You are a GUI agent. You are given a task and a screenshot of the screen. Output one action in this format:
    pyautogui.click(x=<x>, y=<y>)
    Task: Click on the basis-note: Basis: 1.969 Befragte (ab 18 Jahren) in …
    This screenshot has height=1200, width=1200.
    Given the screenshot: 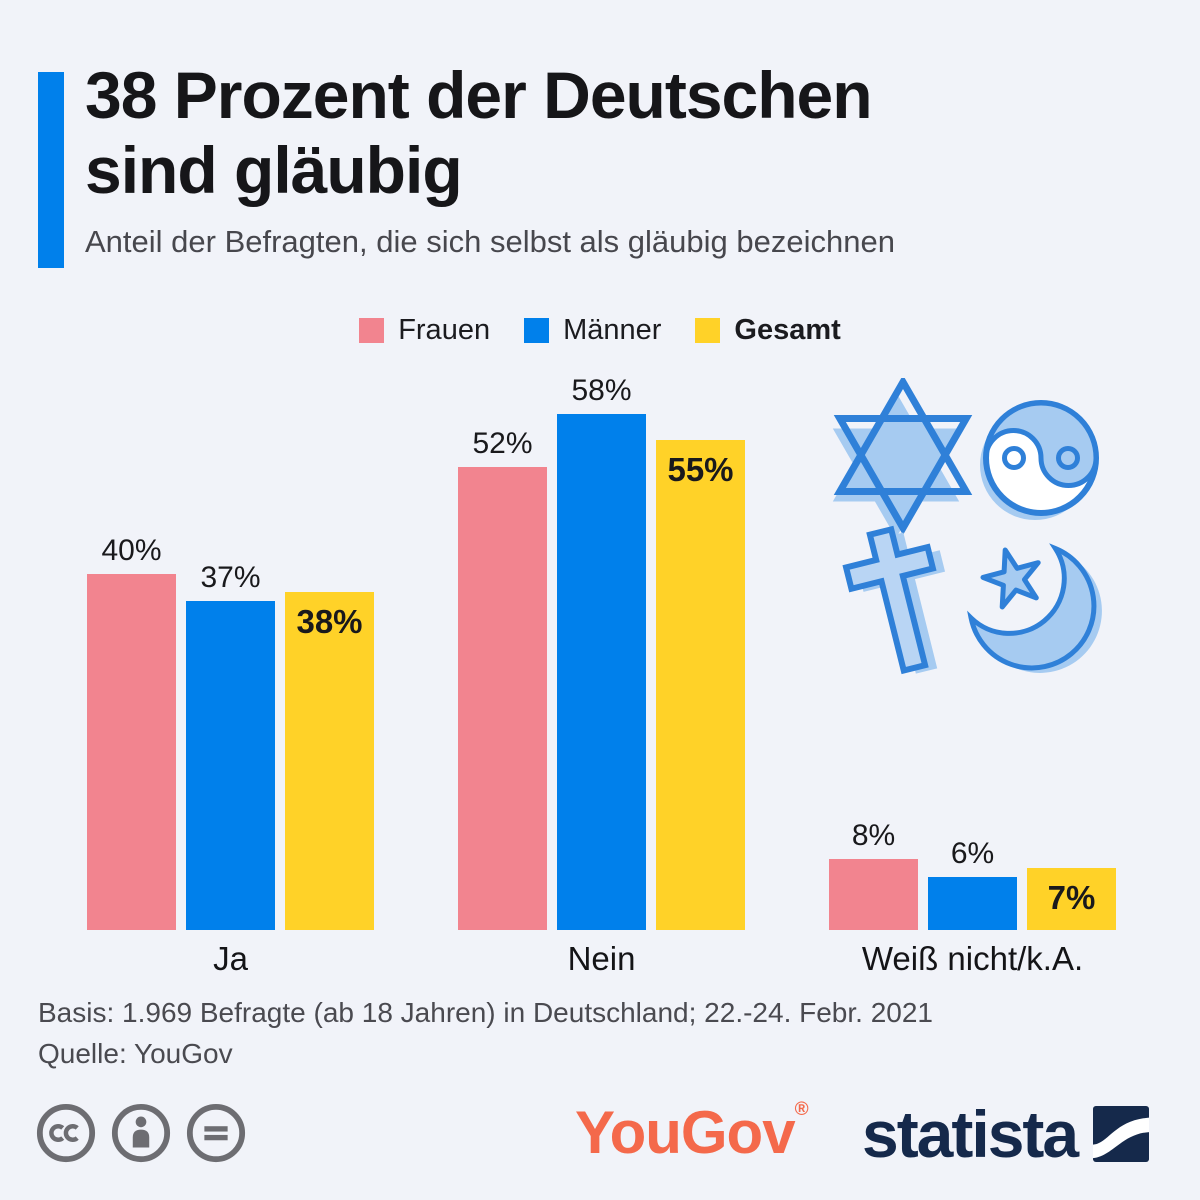 What is the action you would take?
    pyautogui.click(x=486, y=1012)
    